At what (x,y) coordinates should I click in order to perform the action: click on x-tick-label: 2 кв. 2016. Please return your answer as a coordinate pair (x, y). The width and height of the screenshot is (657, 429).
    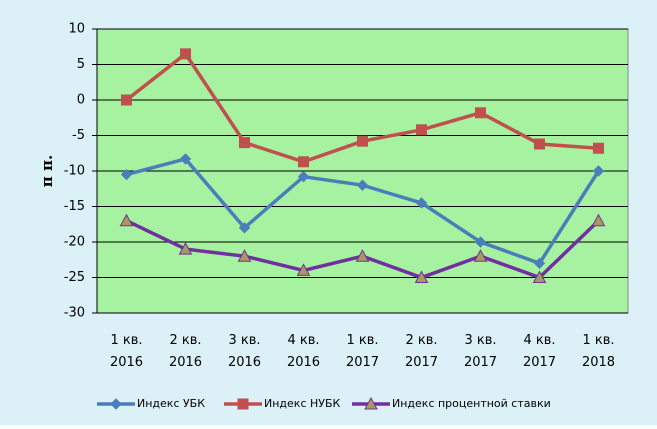
    Looking at the image, I should click on (185, 351).